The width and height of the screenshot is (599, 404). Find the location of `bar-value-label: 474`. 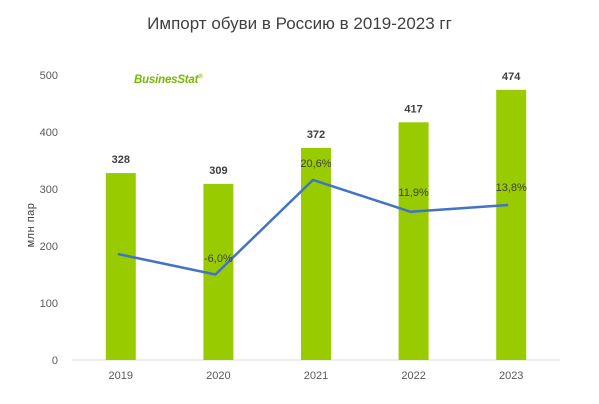

bar-value-label: 474 is located at coordinates (511, 77).